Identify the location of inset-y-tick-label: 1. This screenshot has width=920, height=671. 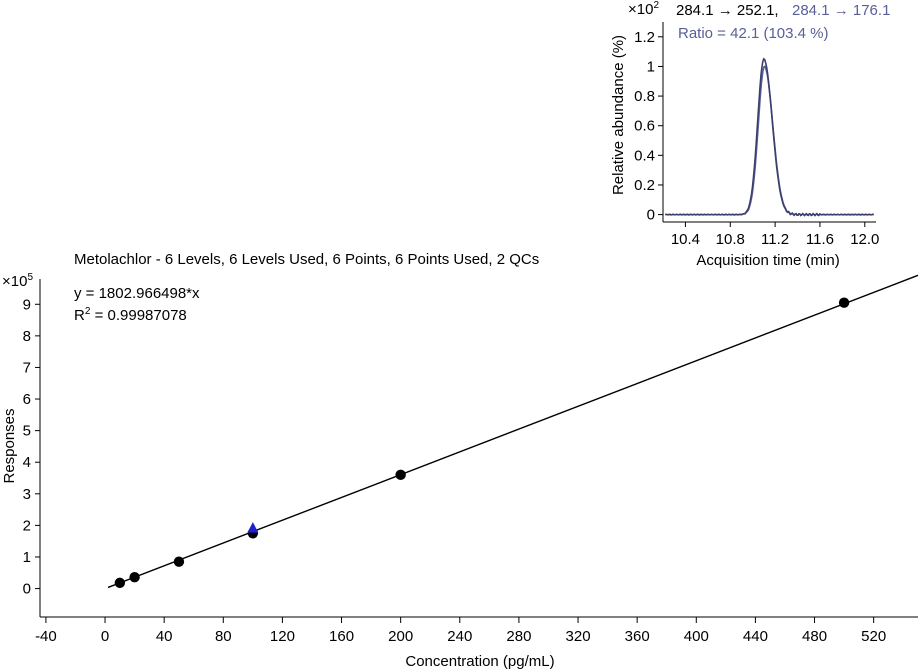
(651, 66).